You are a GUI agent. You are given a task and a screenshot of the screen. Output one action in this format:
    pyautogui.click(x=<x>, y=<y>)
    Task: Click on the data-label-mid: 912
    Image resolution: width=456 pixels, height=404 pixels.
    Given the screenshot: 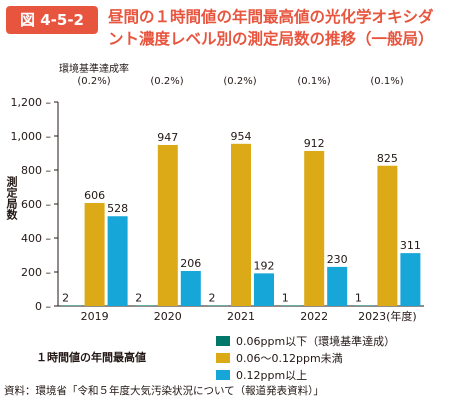 What is the action you would take?
    pyautogui.click(x=314, y=143)
    